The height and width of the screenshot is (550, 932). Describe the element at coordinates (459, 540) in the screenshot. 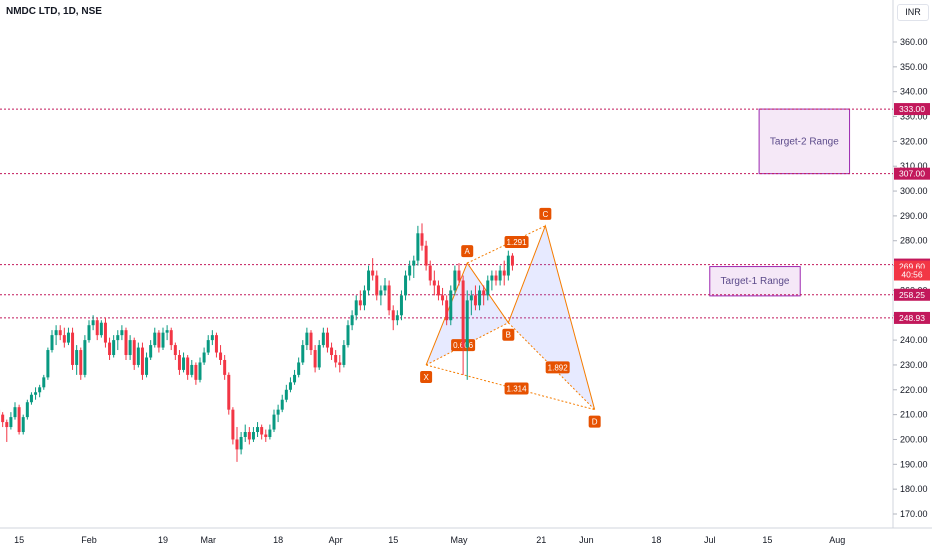

I see `time-tick-label: May` at that location.